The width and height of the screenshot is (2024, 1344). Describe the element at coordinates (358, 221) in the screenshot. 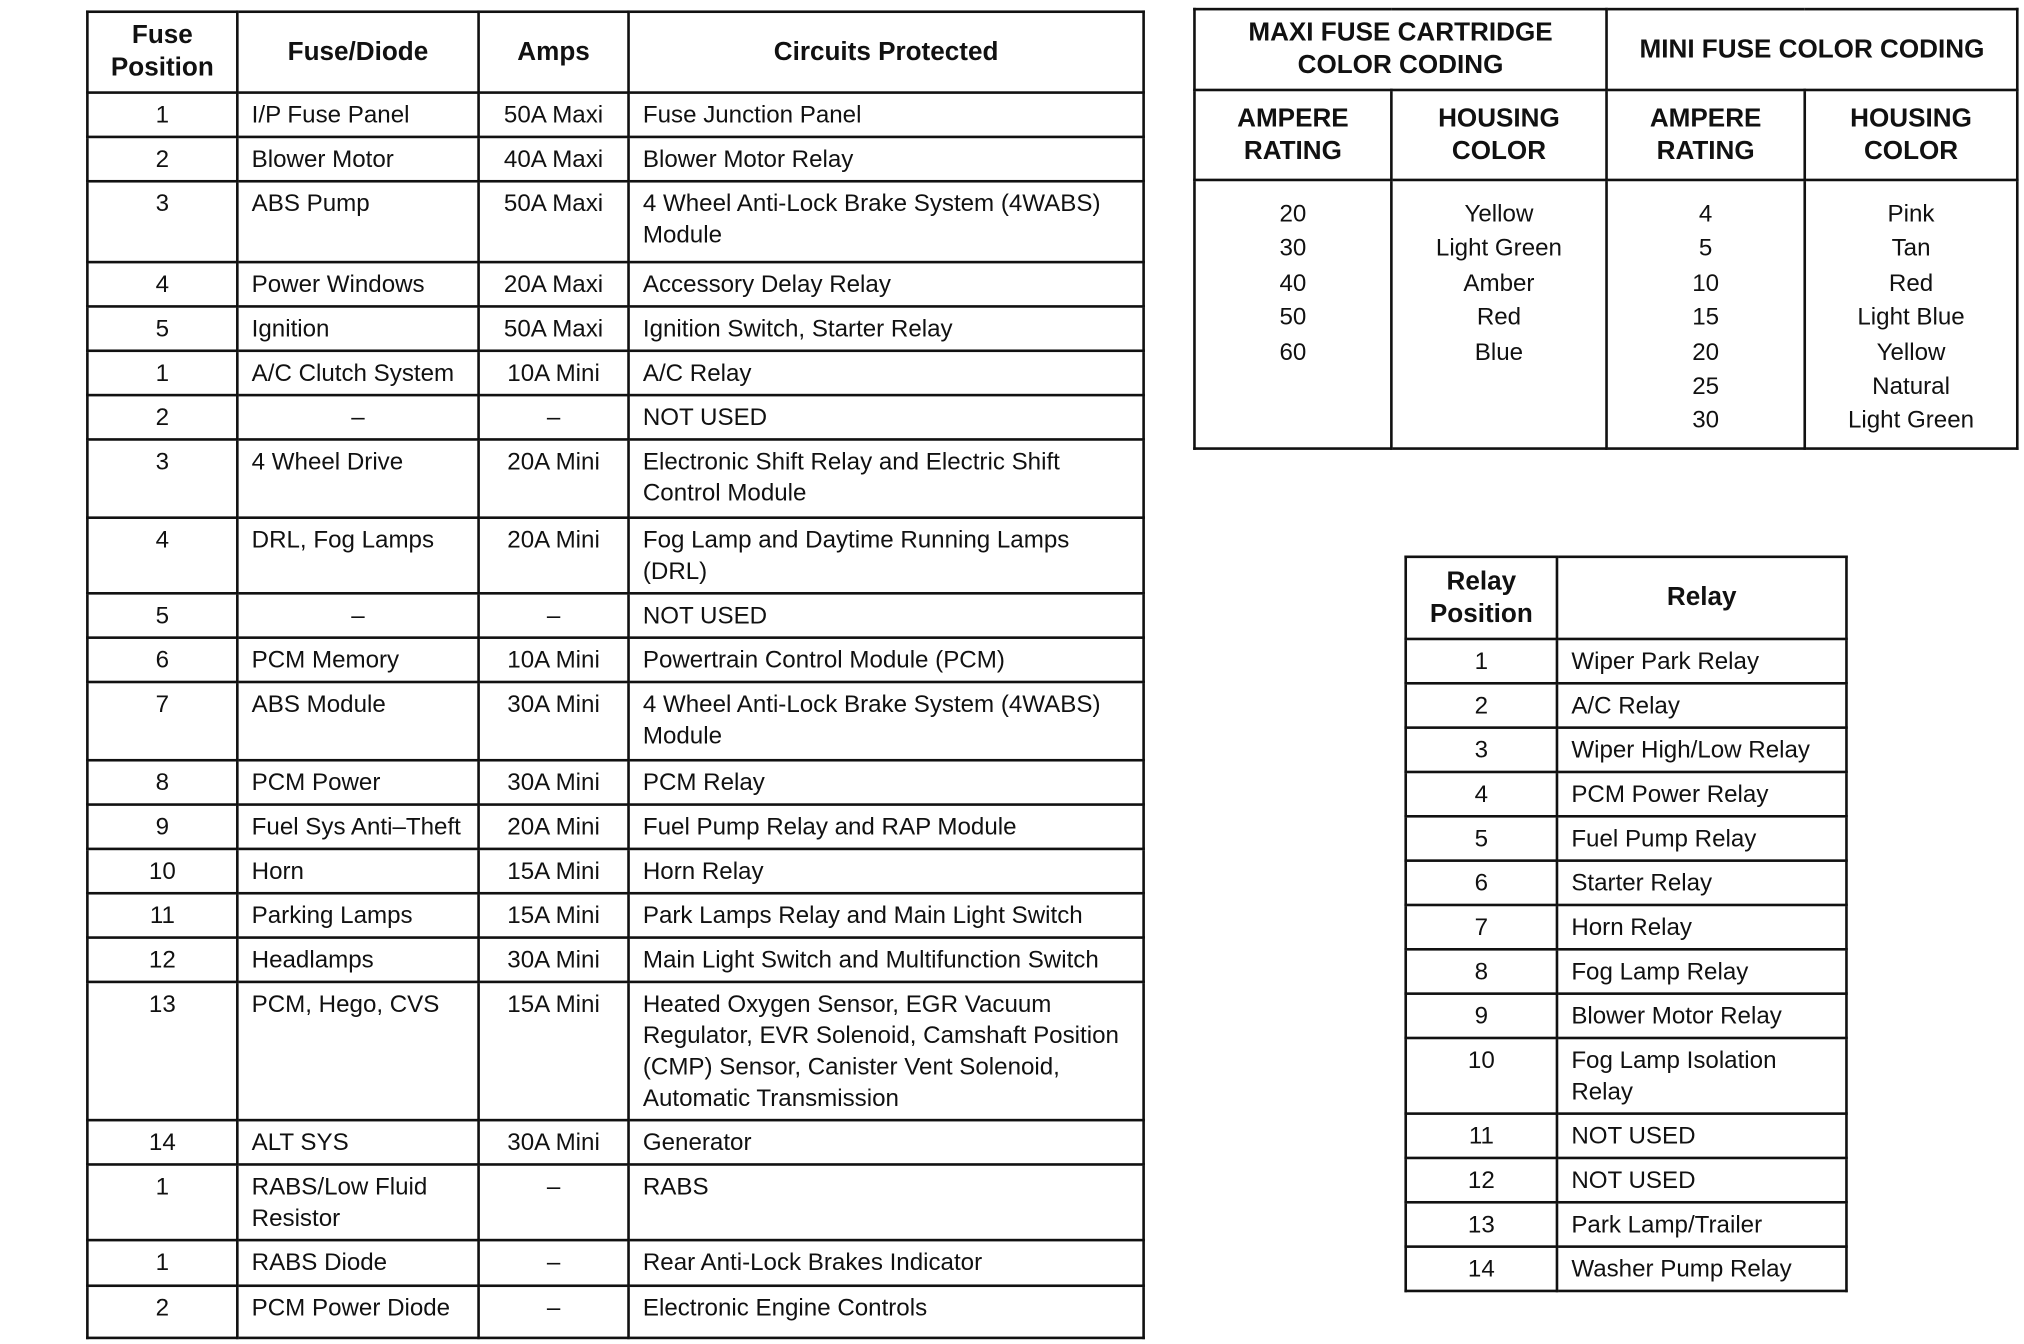

I see `fuse-diode-cell: ABS Pump` at that location.